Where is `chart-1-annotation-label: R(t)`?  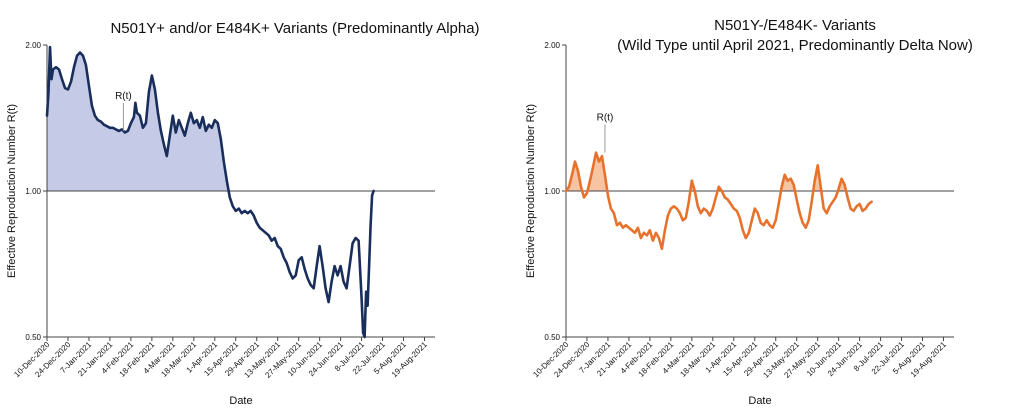 chart-1-annotation-label: R(t) is located at coordinates (605, 118).